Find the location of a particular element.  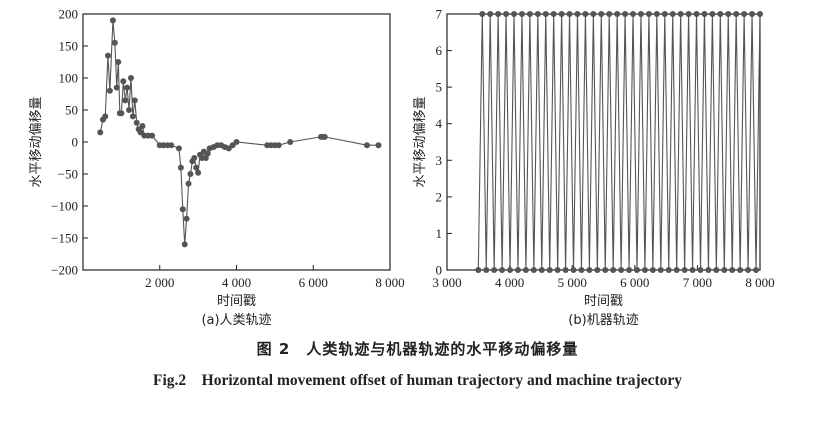

x-tick-label: 6 000 is located at coordinates (634, 282).